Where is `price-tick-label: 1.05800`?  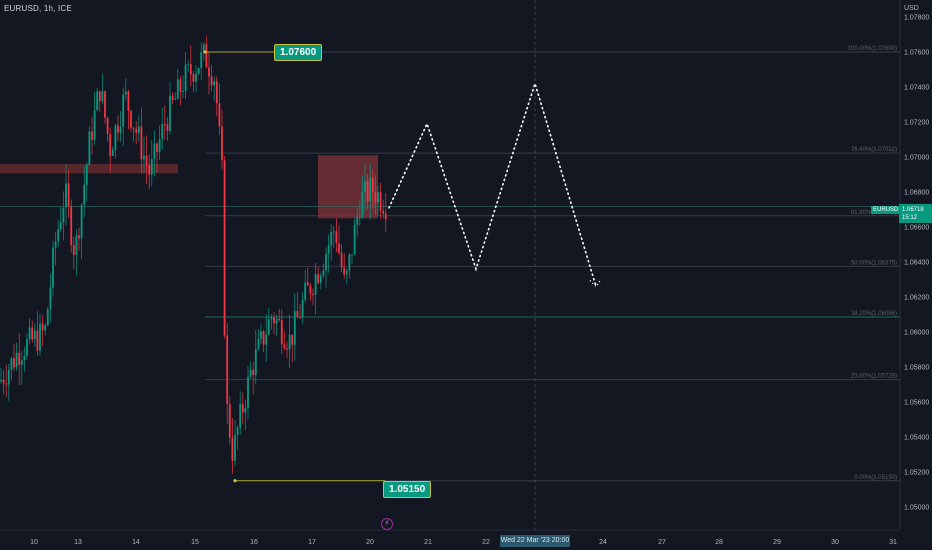 price-tick-label: 1.05800 is located at coordinates (916, 368).